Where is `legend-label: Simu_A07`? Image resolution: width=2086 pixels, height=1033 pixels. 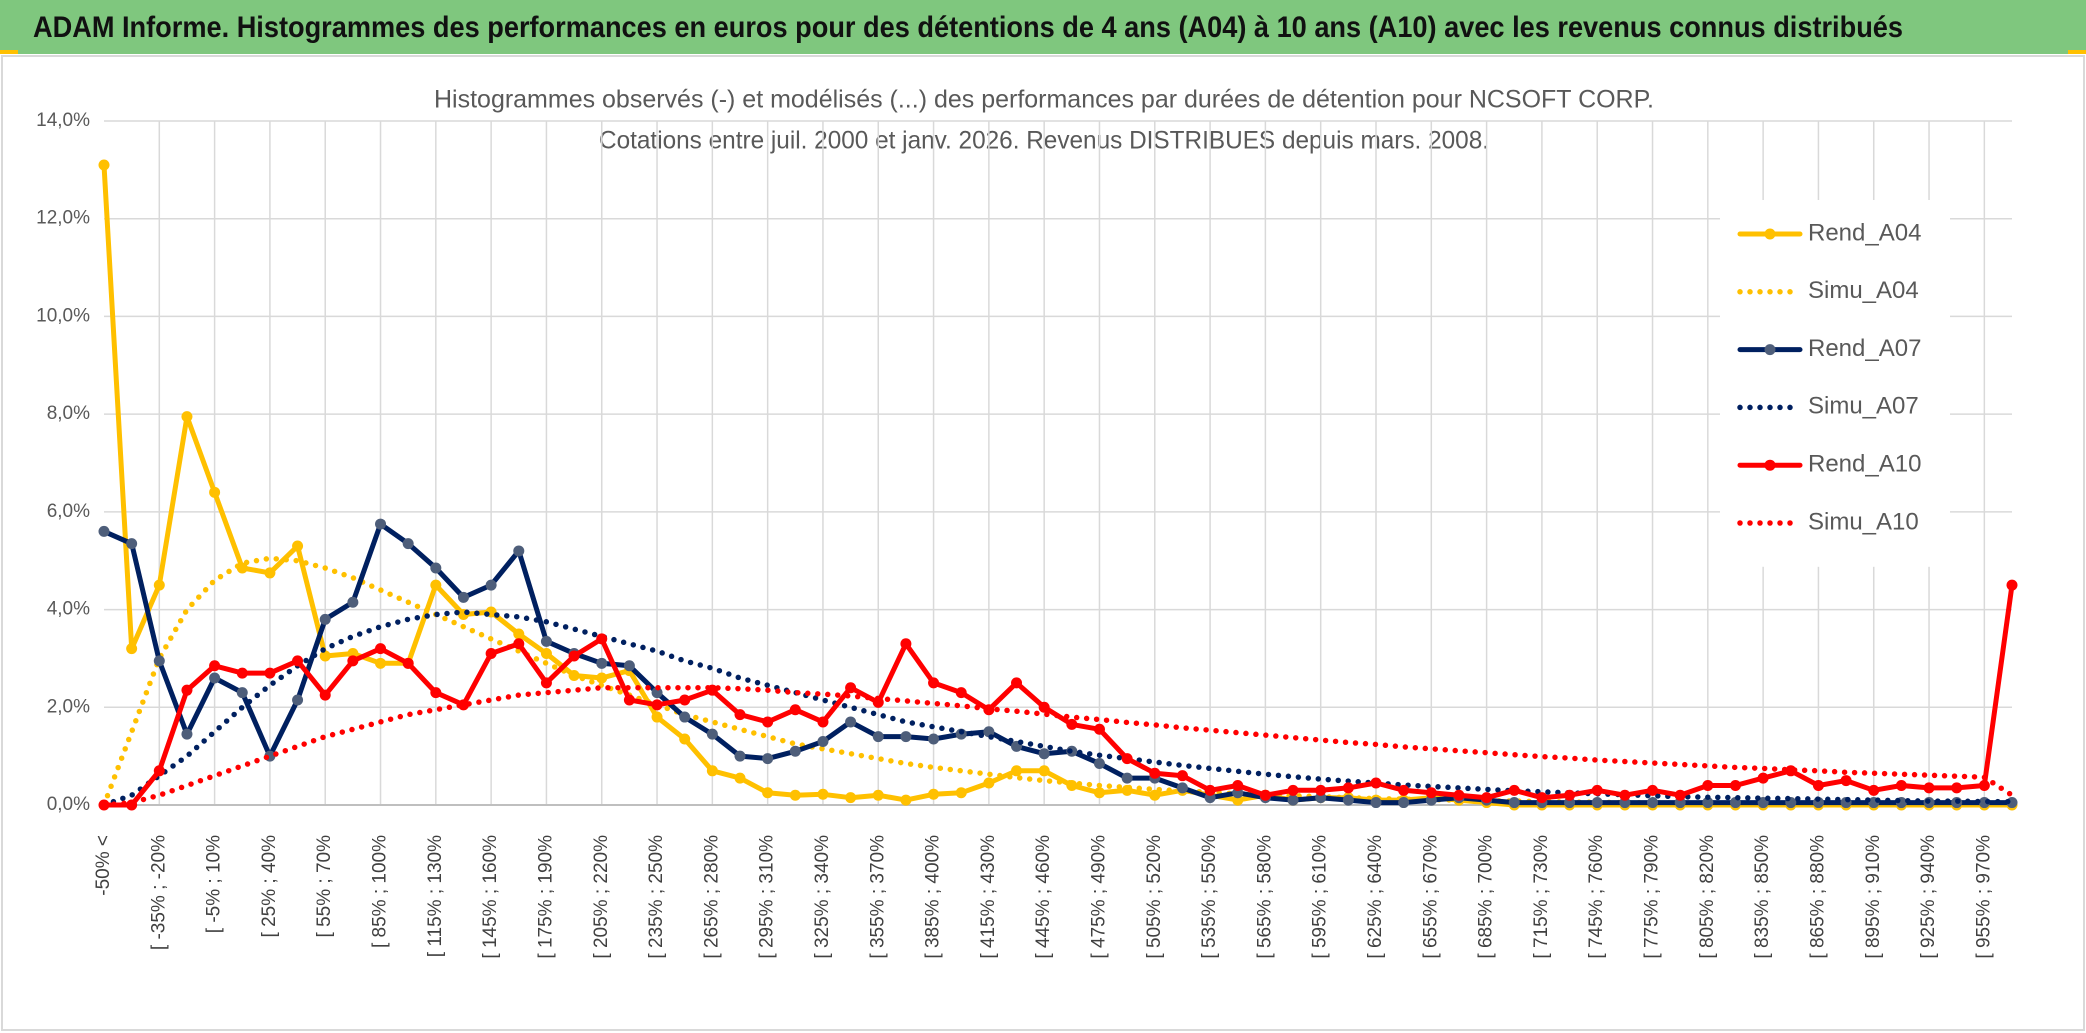 legend-label: Simu_A07 is located at coordinates (1863, 406).